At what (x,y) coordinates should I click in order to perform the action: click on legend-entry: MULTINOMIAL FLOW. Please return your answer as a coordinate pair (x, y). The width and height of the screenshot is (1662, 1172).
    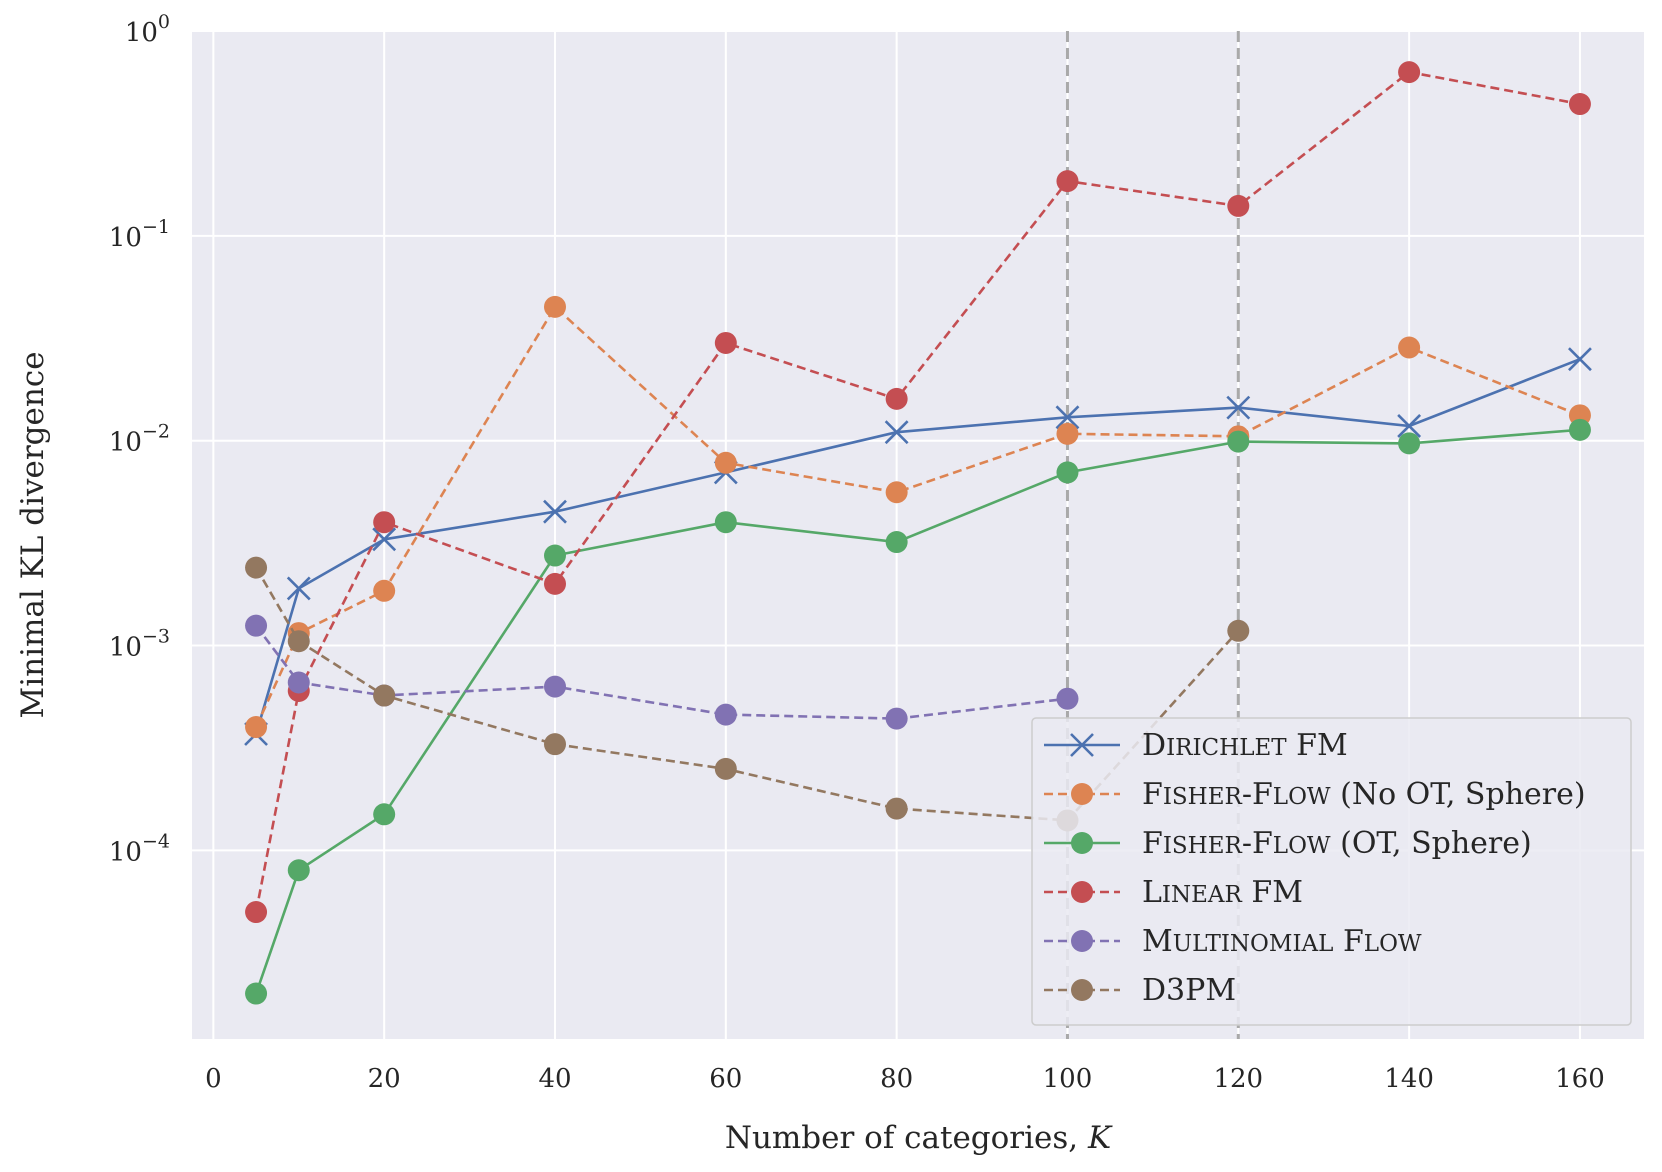
    Looking at the image, I should click on (1233, 941).